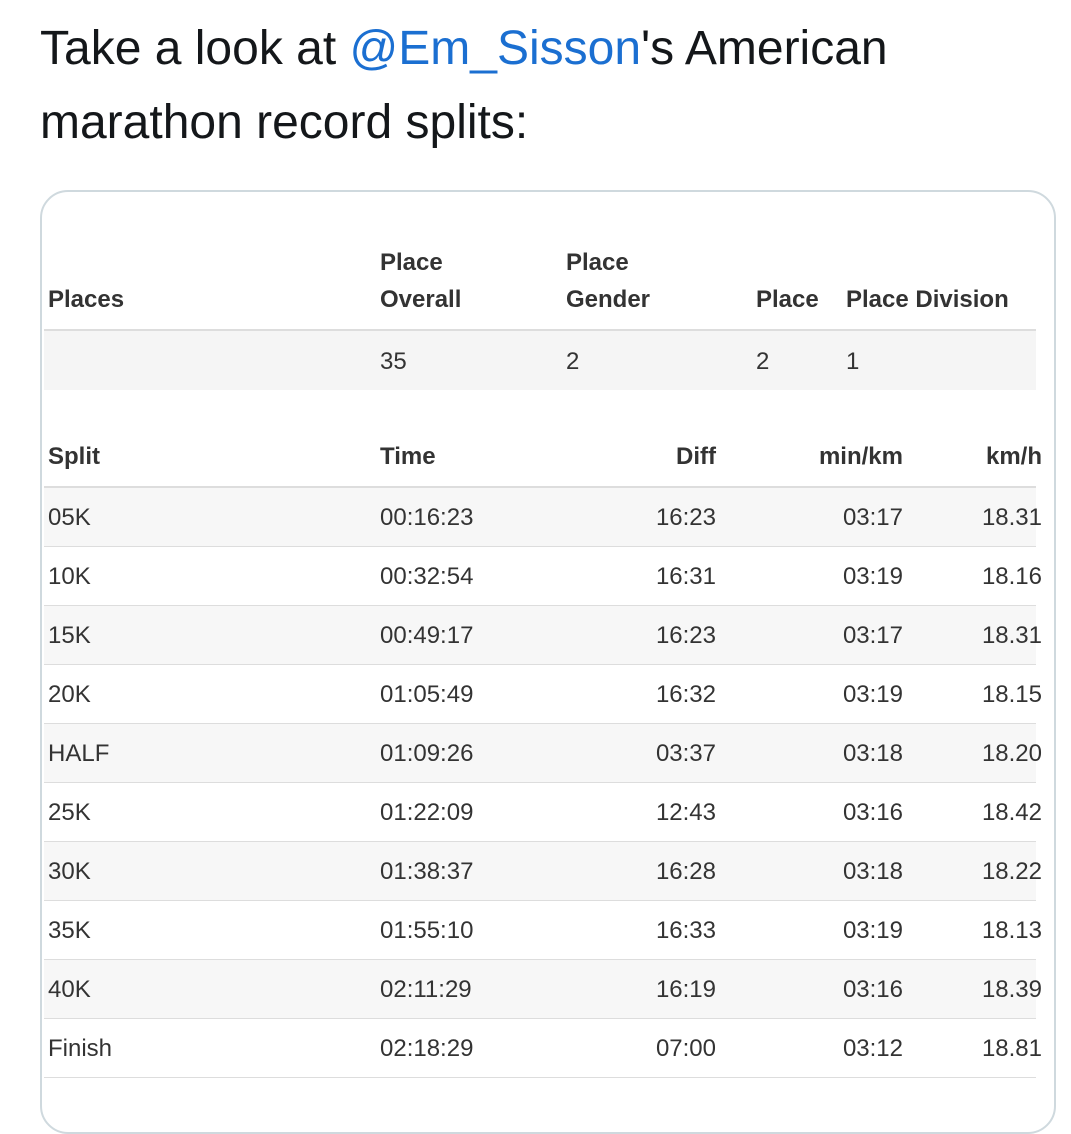 This screenshot has width=1071, height=1134. I want to click on split-cell: 01:22:09, so click(427, 812).